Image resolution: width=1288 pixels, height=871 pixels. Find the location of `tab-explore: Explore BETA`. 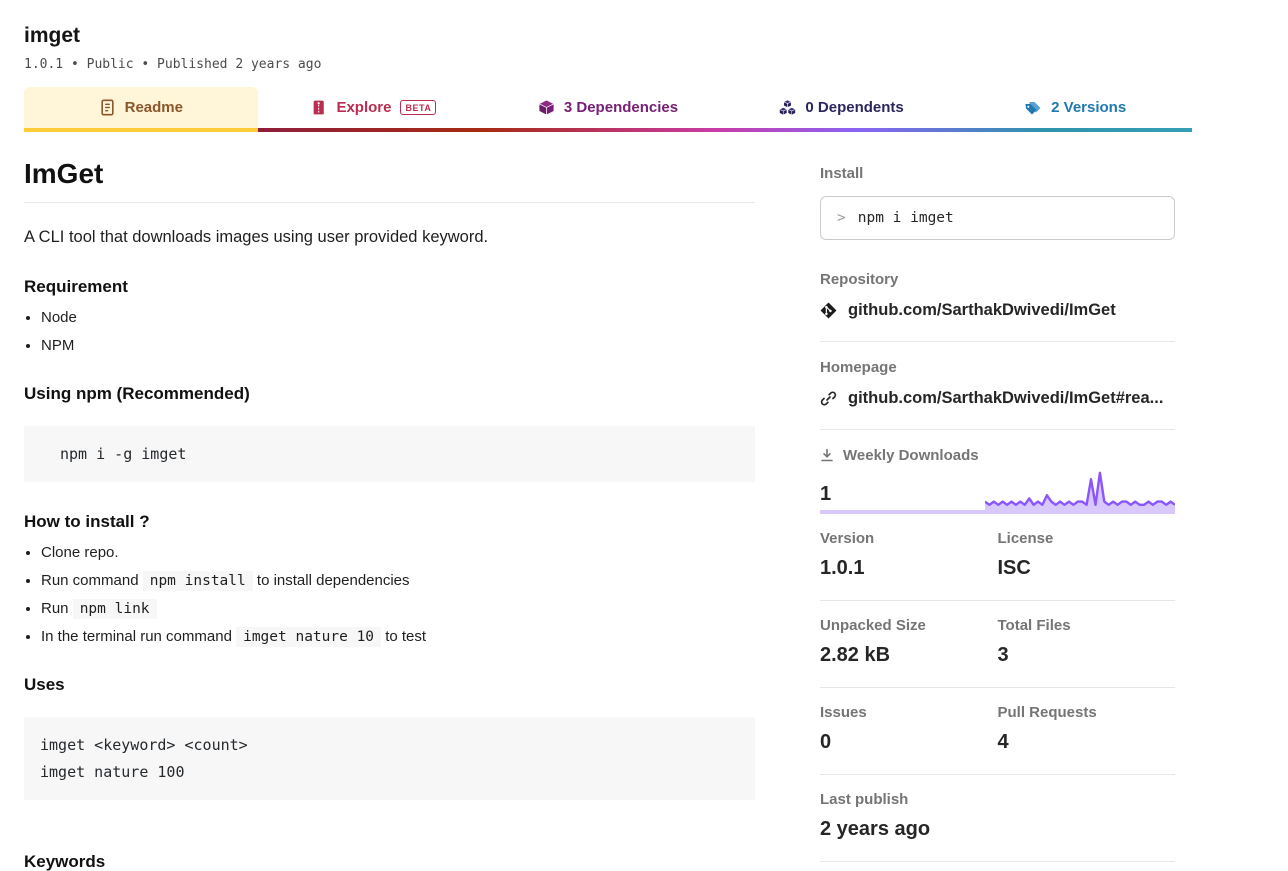

tab-explore: Explore BETA is located at coordinates (375, 107).